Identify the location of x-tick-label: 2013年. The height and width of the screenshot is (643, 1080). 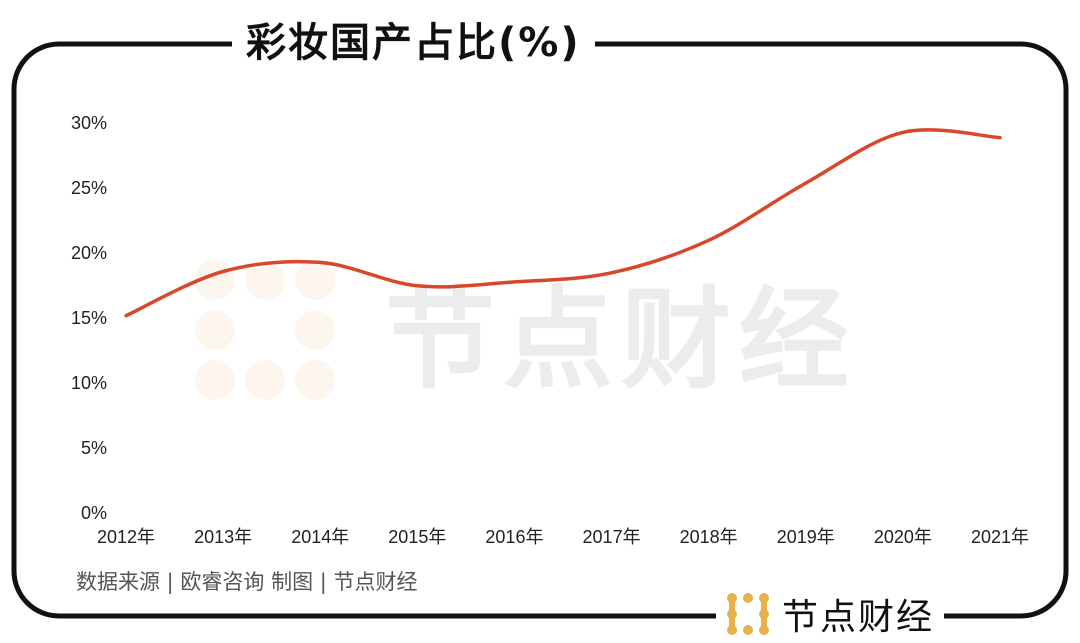
(223, 537).